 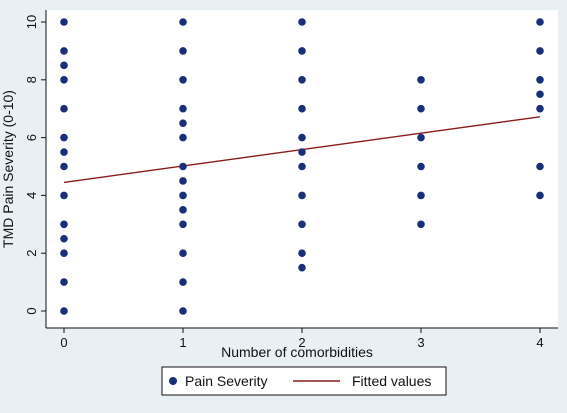 What do you see at coordinates (8, 169) in the screenshot?
I see `y-axis-title: TMD Pain Severity (0-10)` at bounding box center [8, 169].